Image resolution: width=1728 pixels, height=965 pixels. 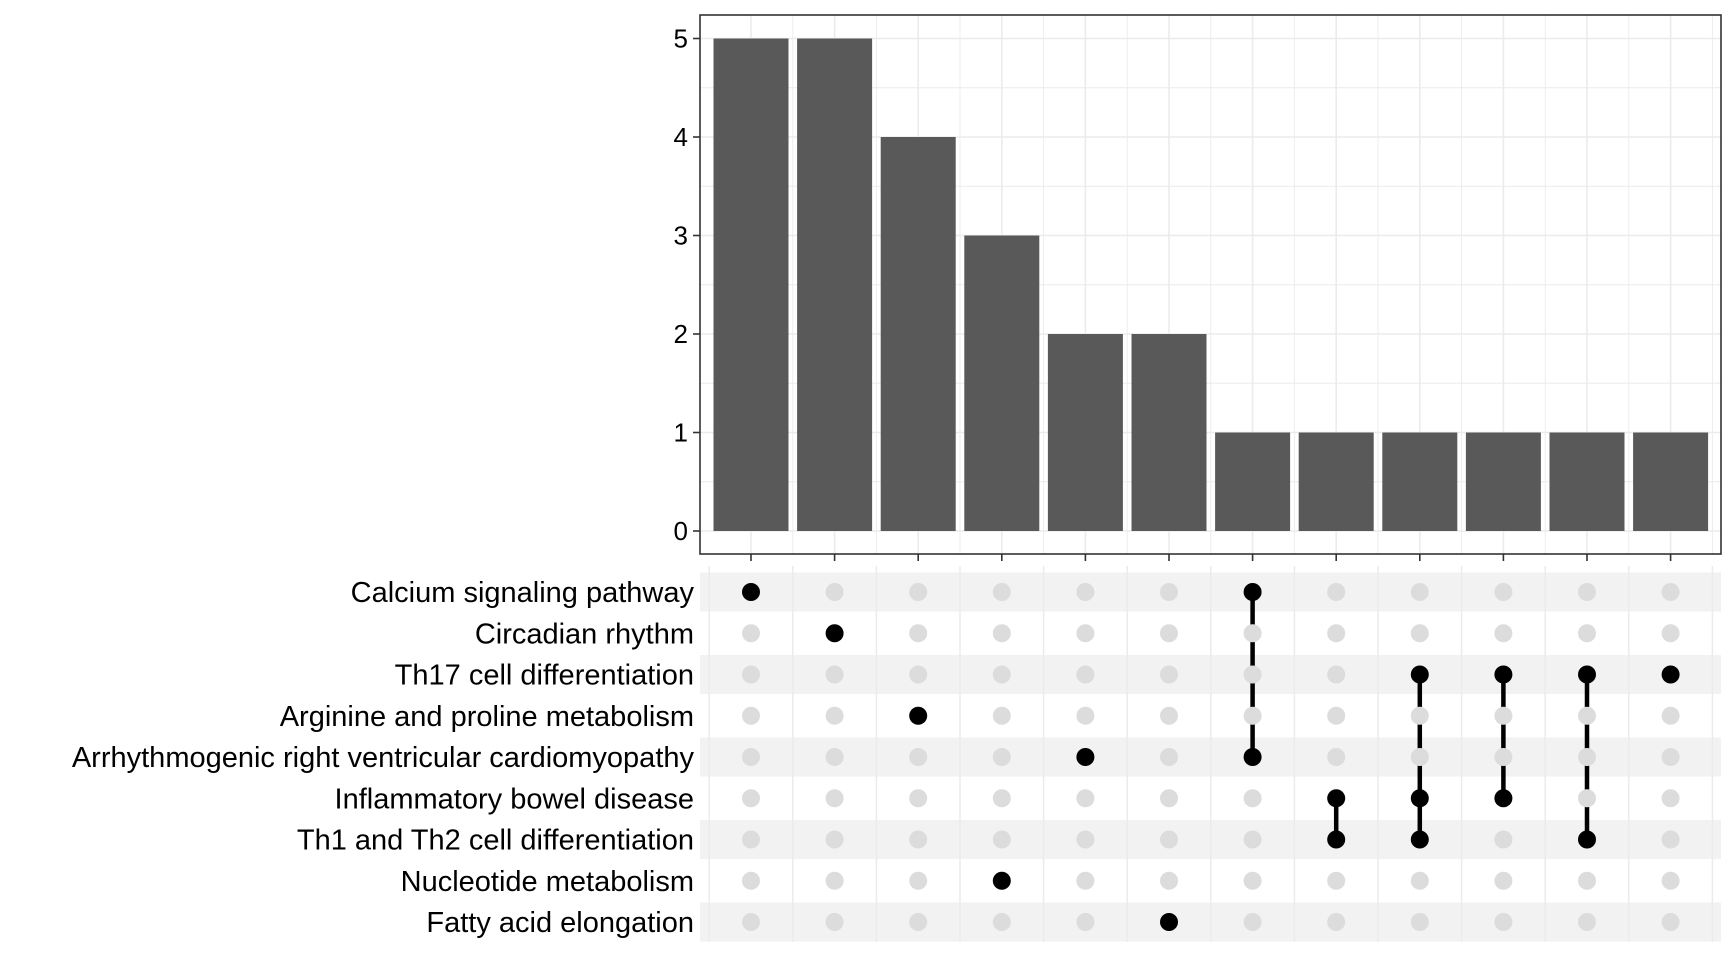 I want to click on set-label: Calcium signaling pathway, so click(x=523, y=593).